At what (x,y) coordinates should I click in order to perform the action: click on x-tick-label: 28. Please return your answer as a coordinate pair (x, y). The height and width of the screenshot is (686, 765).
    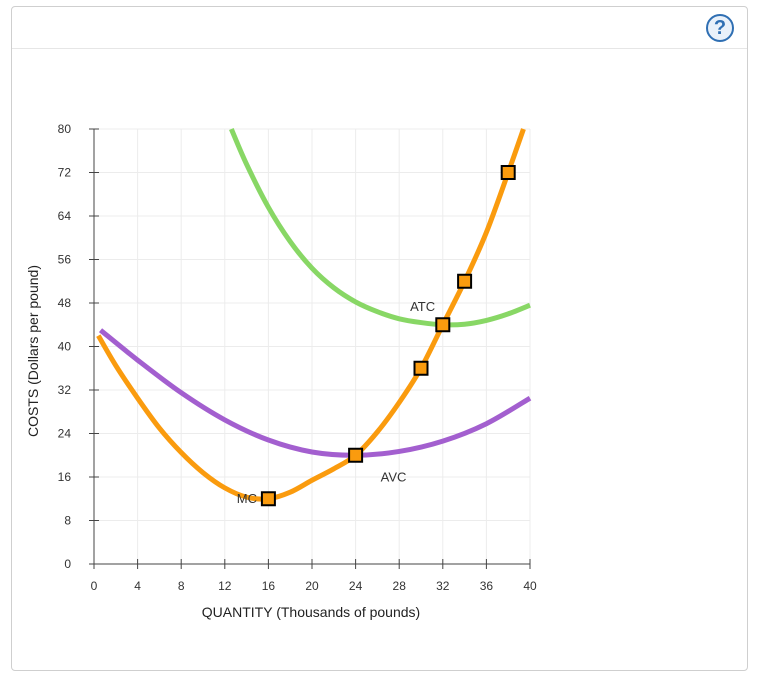
    Looking at the image, I should click on (400, 586).